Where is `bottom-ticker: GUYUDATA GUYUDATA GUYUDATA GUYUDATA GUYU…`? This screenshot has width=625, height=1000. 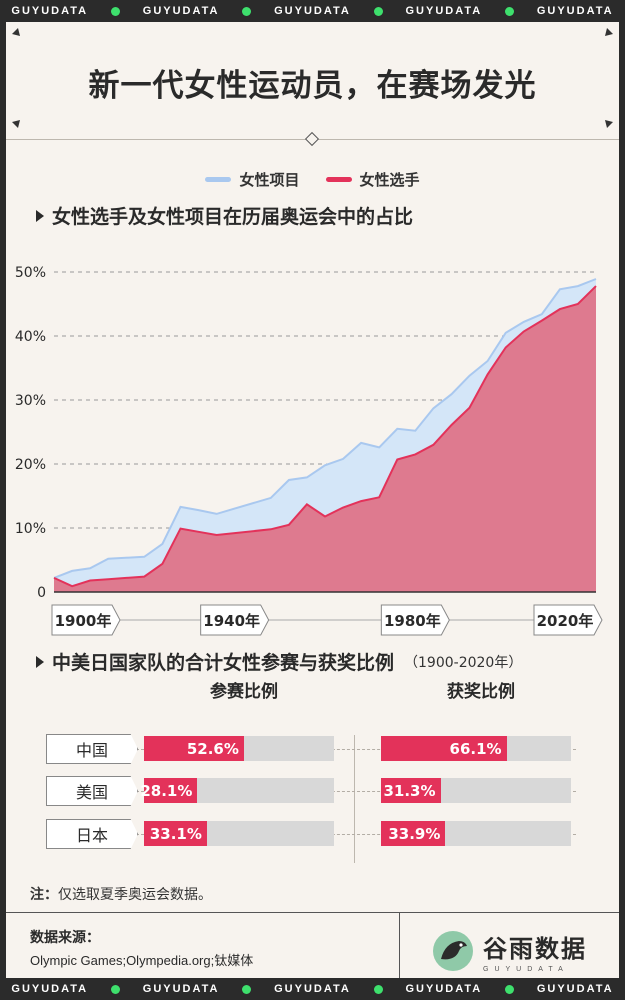
bottom-ticker: GUYUDATA GUYUDATA GUYUDATA GUYUDATA GUYU… is located at coordinates (312, 989).